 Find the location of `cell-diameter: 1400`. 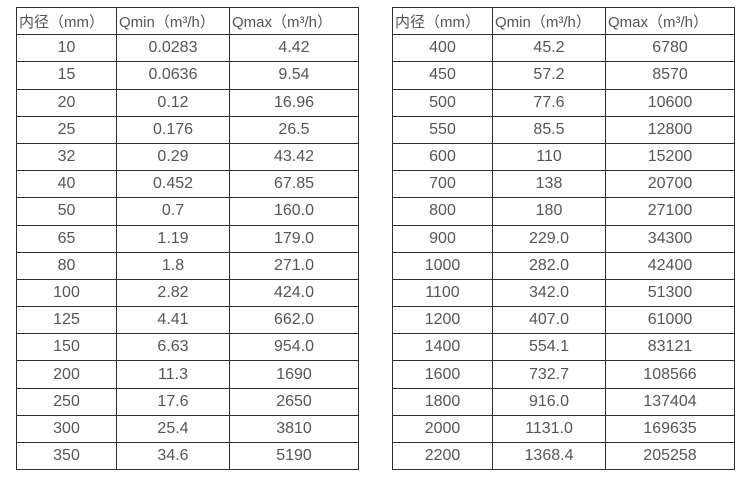

cell-diameter: 1400 is located at coordinates (442, 347).